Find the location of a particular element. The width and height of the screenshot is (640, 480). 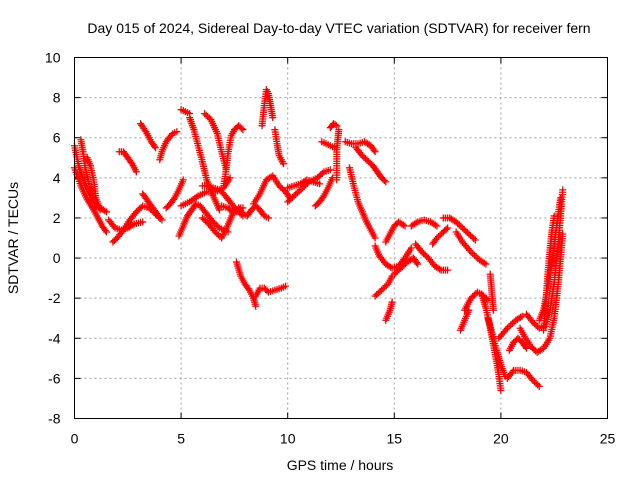

y-tick-label: 8 is located at coordinates (57, 98).